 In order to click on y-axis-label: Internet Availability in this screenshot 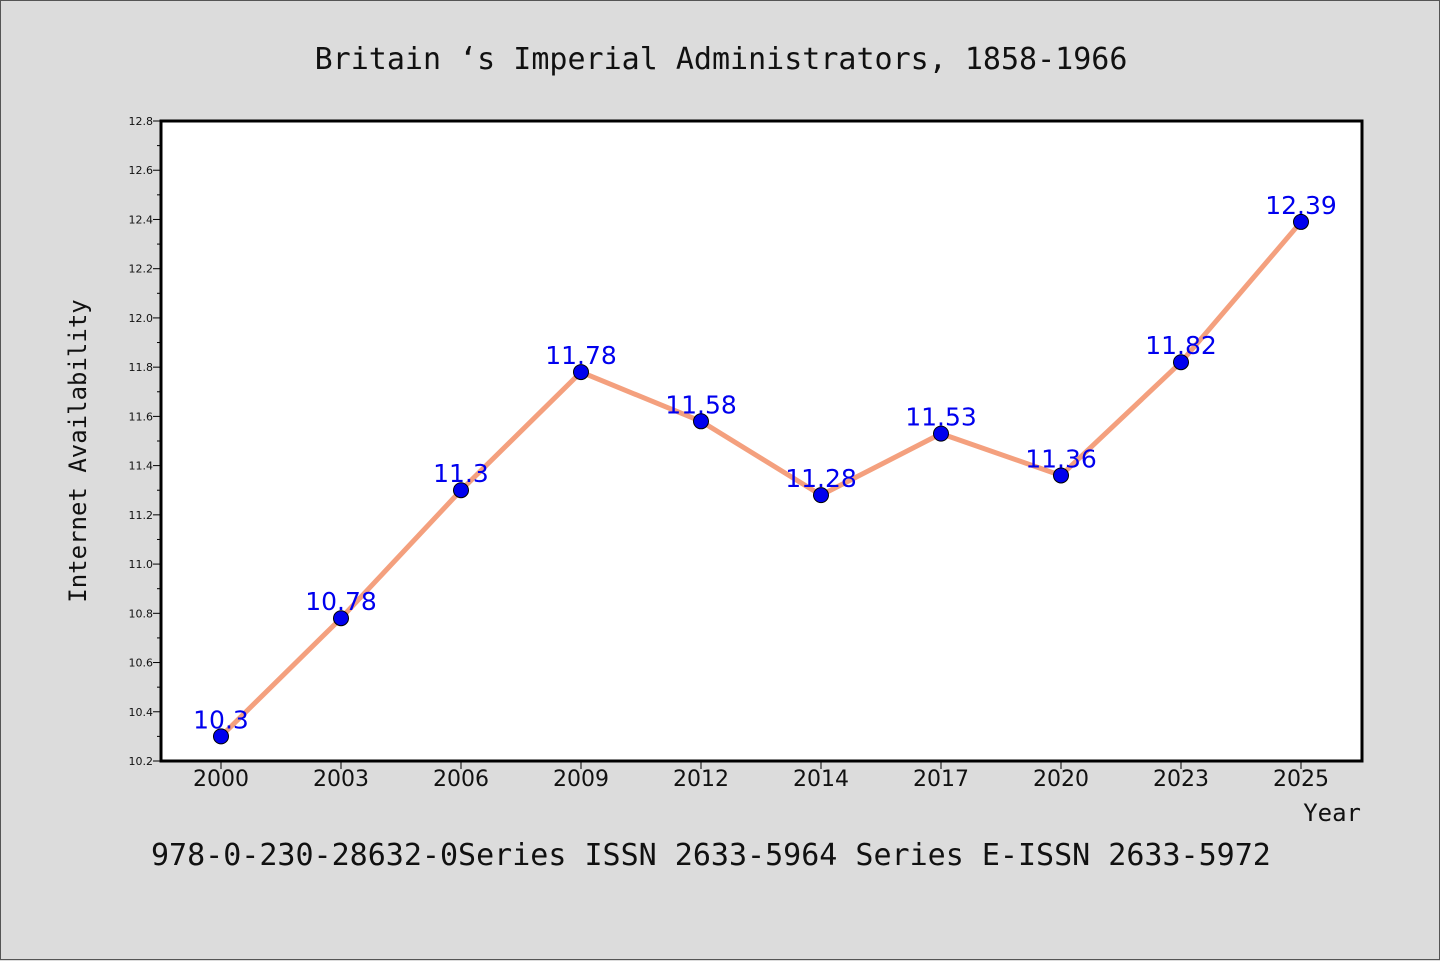, I will do `click(78, 450)`.